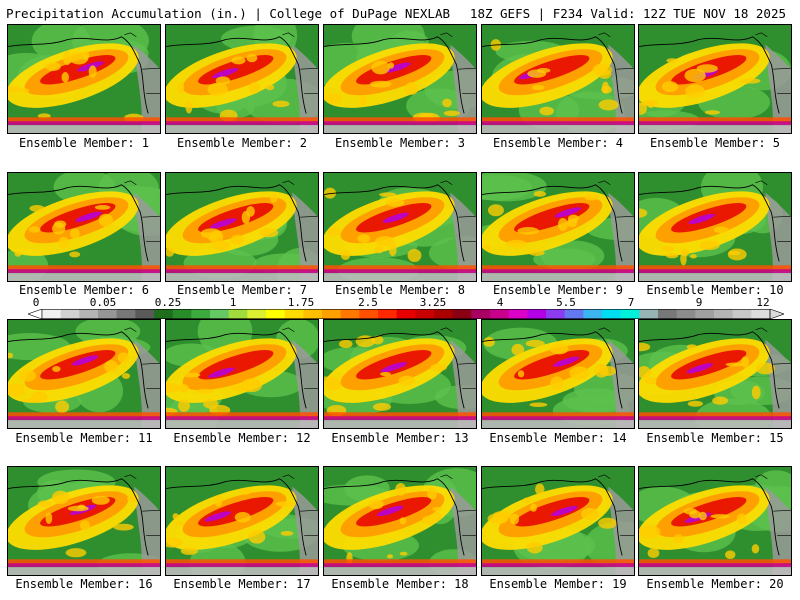  Describe the element at coordinates (400, 438) in the screenshot. I see `ensemble-member-label: Ensemble Member: 13` at that location.